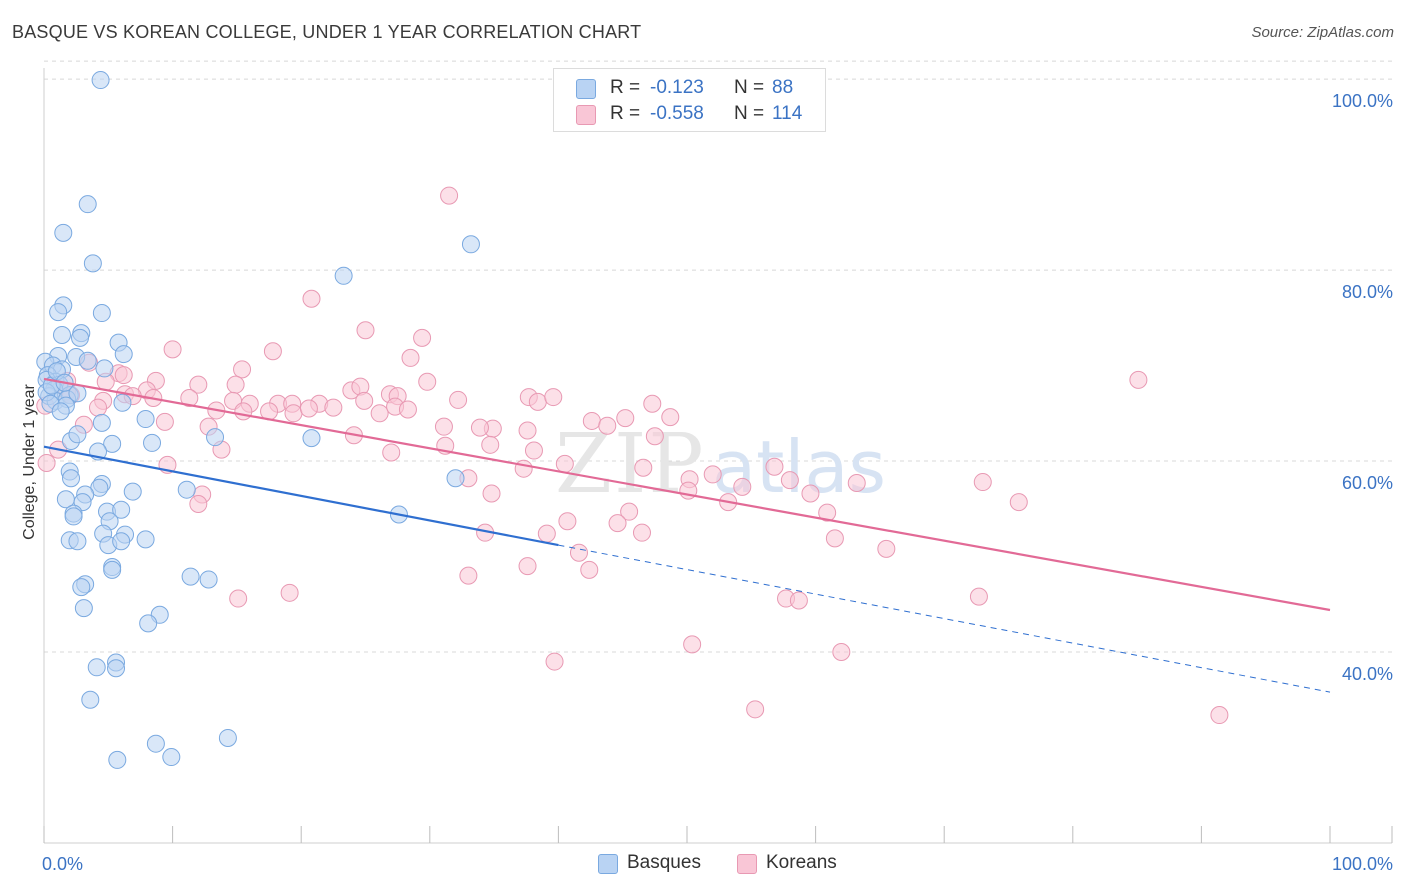 The height and width of the screenshot is (892, 1406). Describe the element at coordinates (787, 113) in the screenshot. I see `n-value: 114` at that location.